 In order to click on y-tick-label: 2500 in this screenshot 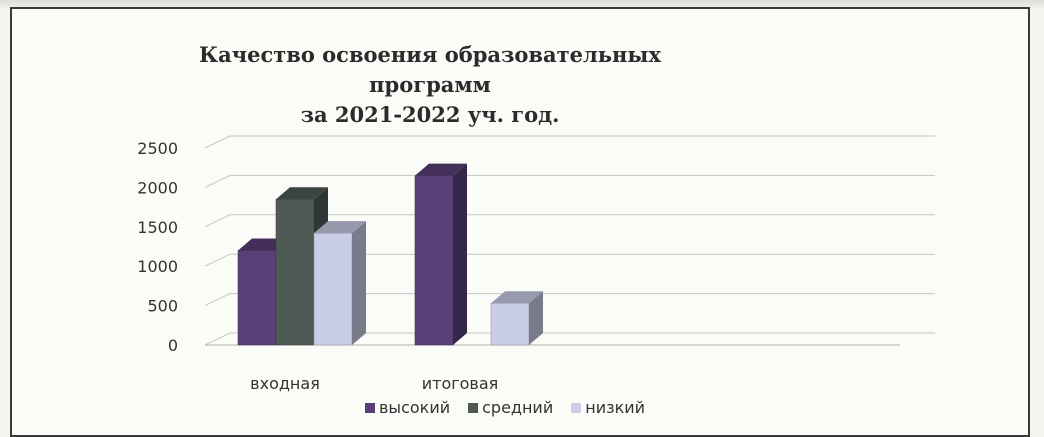, I will do `click(157, 148)`.